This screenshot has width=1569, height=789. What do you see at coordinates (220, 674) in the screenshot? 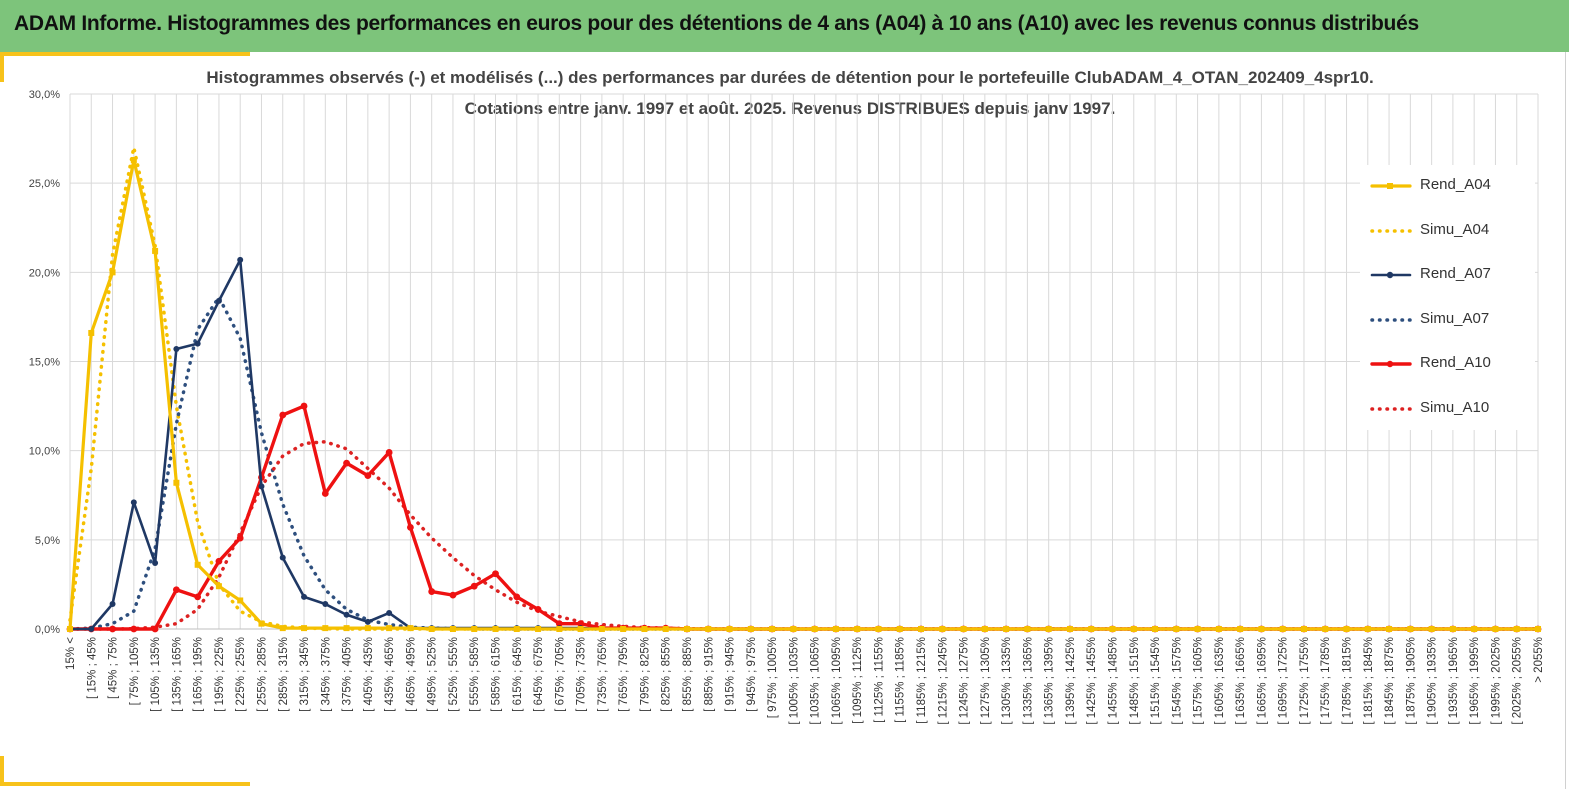
I see `x-tick-label: [ 195% ; 225%` at bounding box center [220, 674].